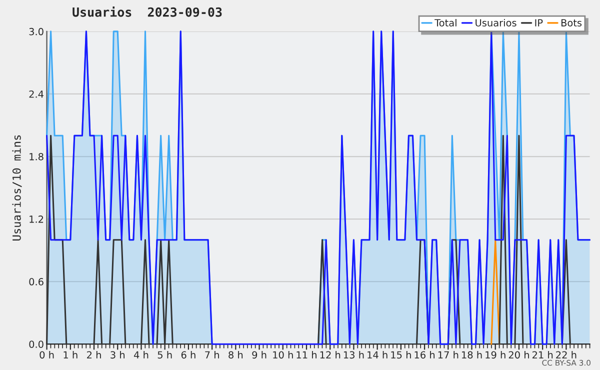 The image size is (600, 370). Describe the element at coordinates (37, 219) in the screenshot. I see `y-tick-label: 1.2` at that location.